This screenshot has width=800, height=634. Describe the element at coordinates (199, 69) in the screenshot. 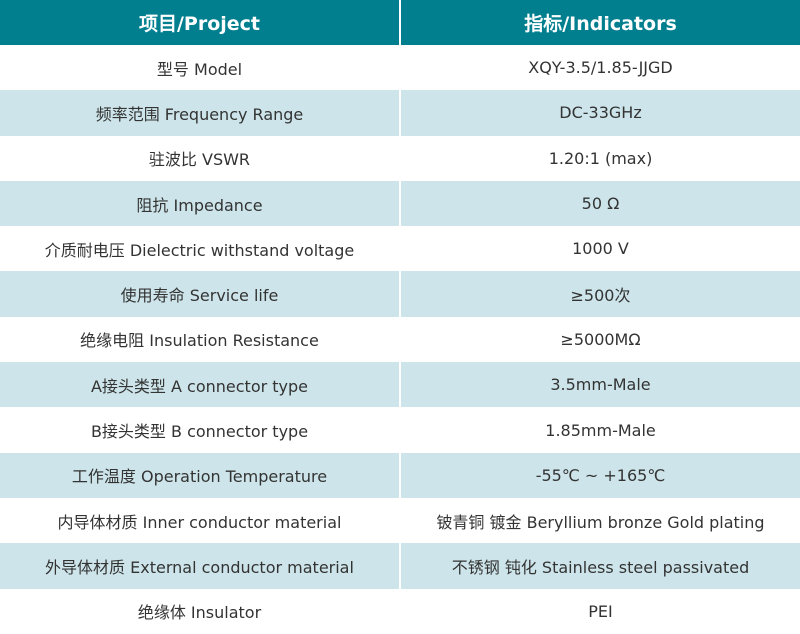

I see `row-project: 型号 Model` at that location.